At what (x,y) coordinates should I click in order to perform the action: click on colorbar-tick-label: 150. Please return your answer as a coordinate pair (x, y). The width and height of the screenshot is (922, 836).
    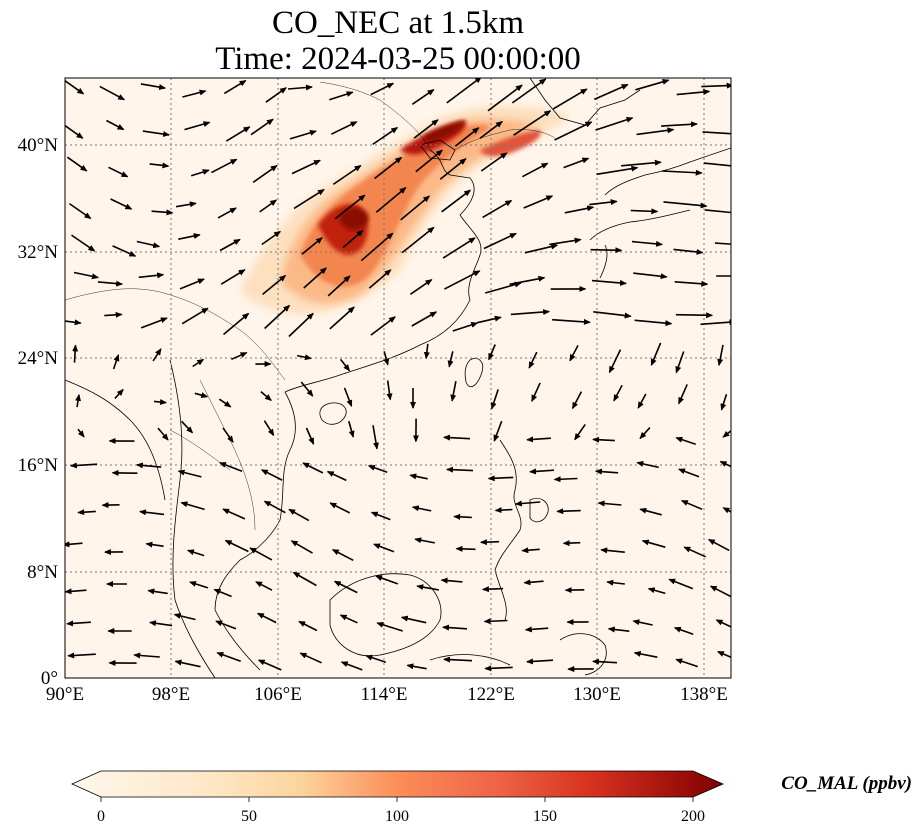
    Looking at the image, I should click on (545, 816).